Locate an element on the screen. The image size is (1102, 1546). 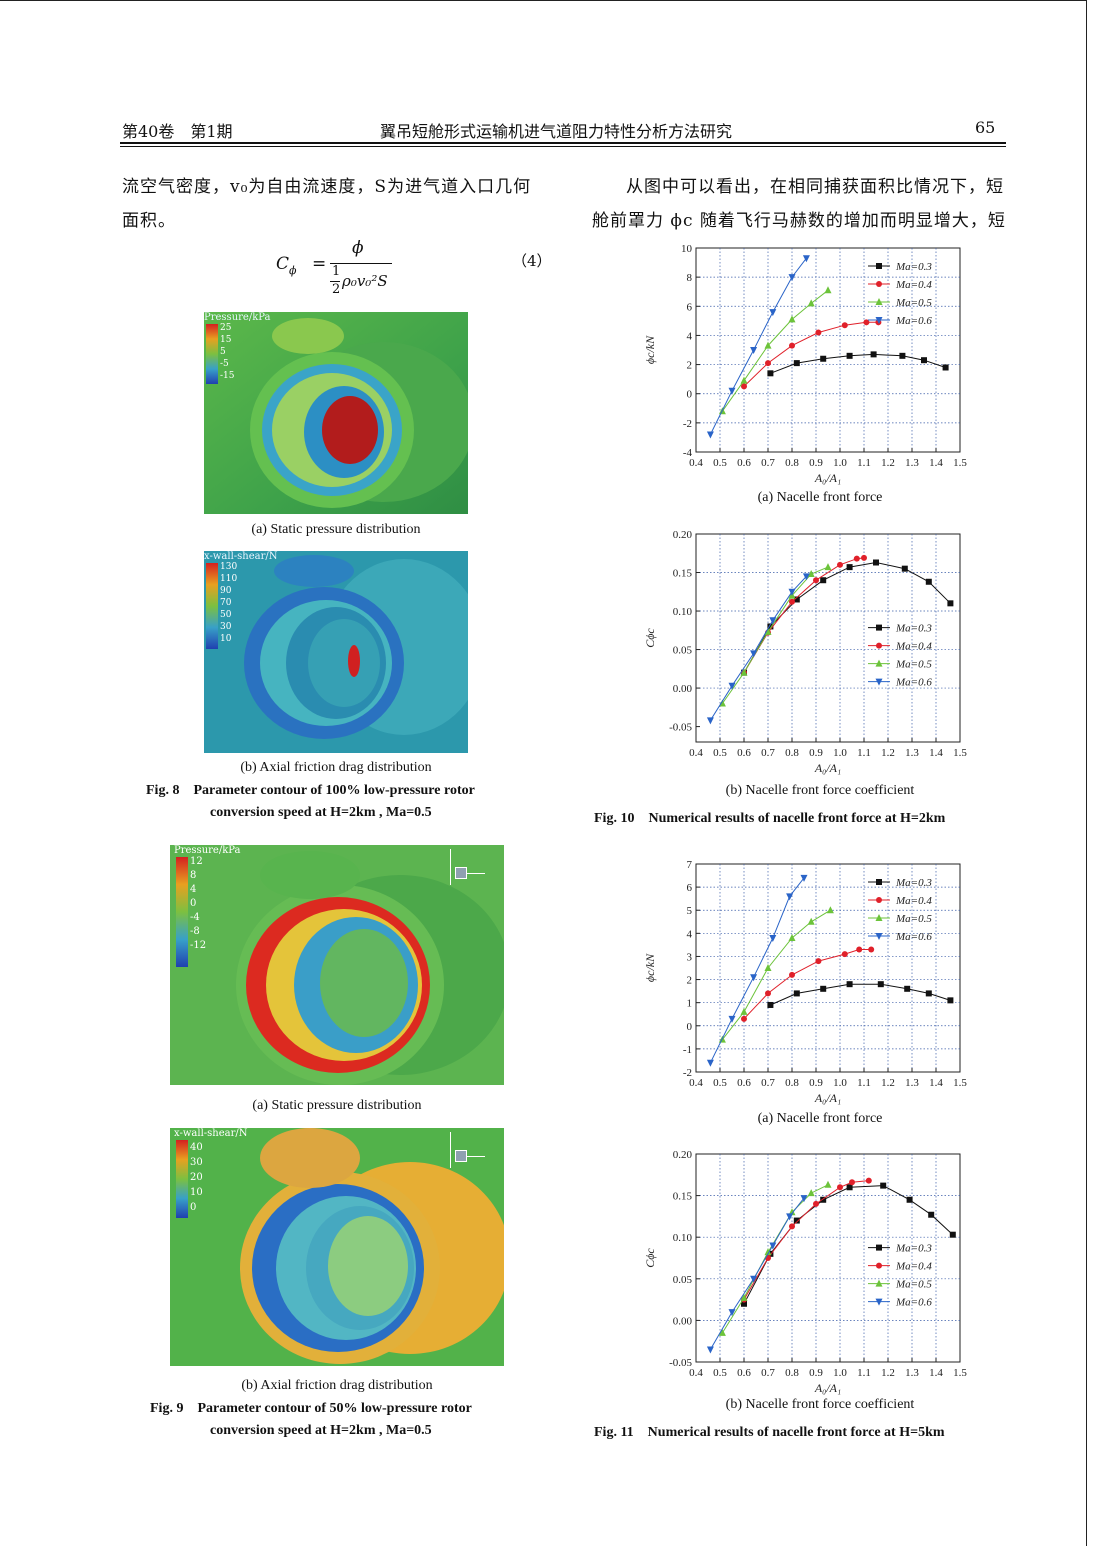
fig10b-caption: (b) Nacelle front force coefficient is located at coordinates (820, 790).